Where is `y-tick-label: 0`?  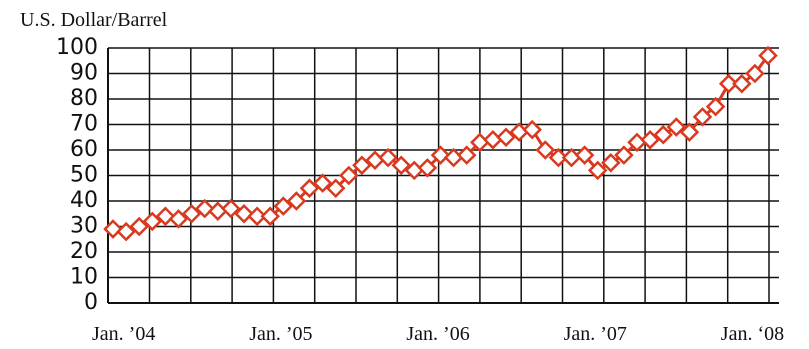
y-tick-label: 0 is located at coordinates (91, 302).